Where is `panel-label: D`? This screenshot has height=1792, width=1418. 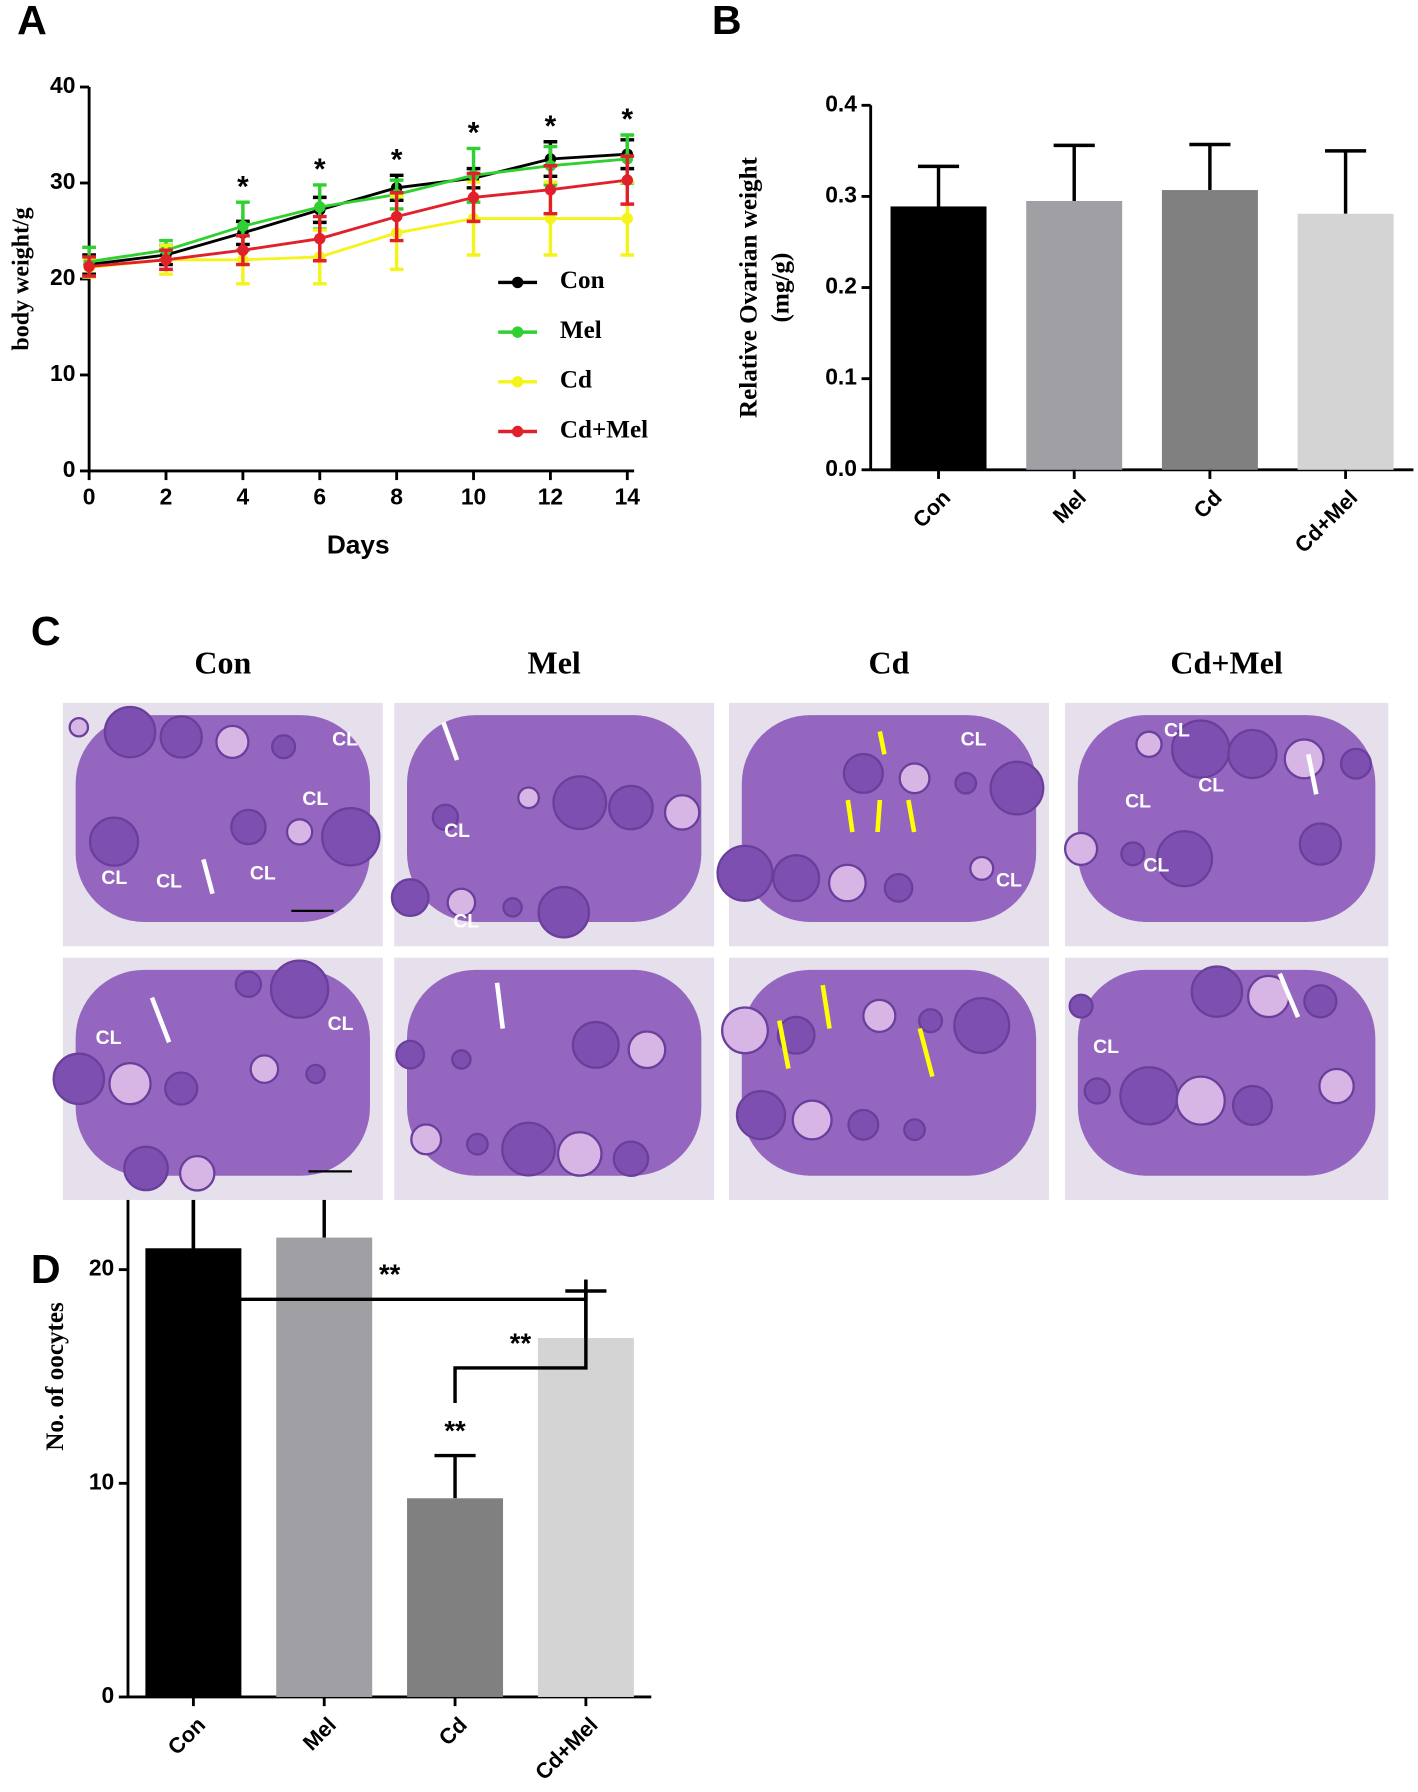 panel-label: D is located at coordinates (46, 1269).